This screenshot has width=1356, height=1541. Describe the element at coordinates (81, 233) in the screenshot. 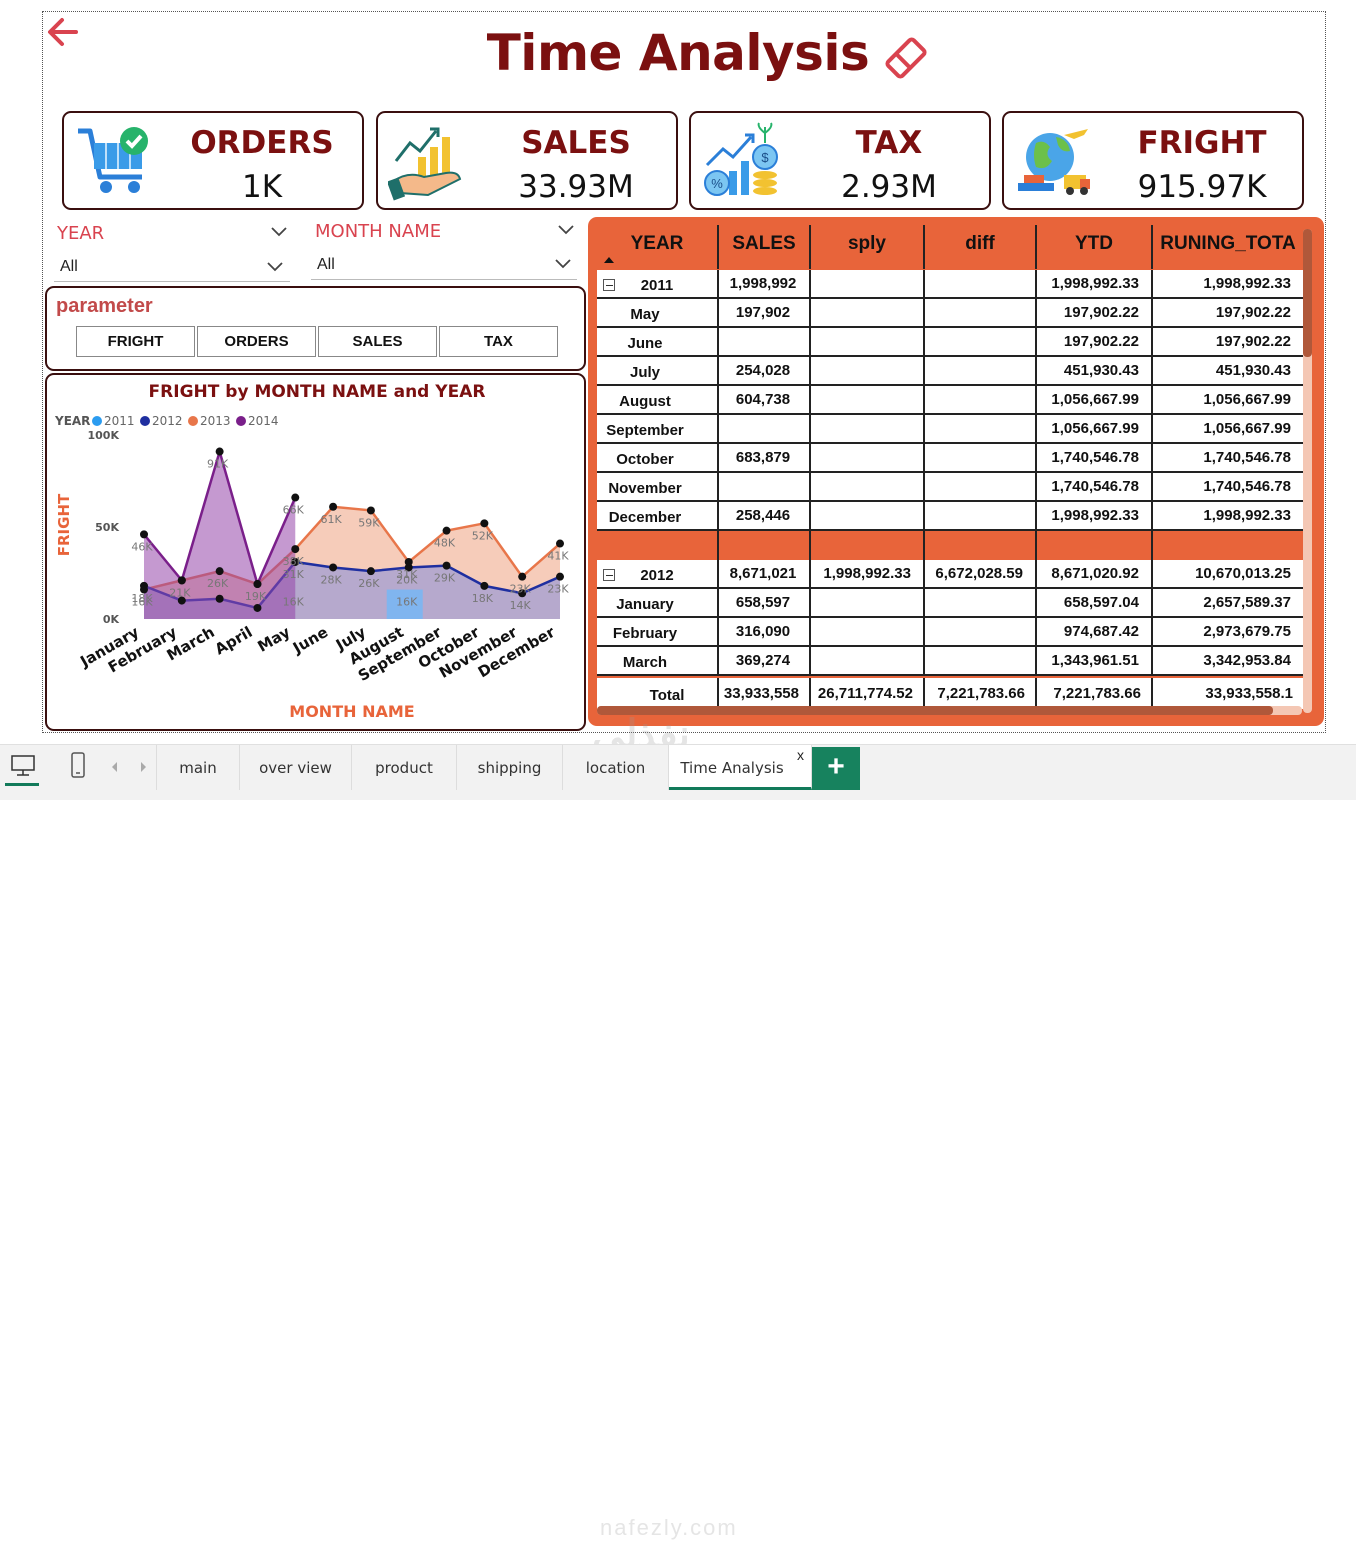

I see `year-slicer-label: YEAR` at that location.